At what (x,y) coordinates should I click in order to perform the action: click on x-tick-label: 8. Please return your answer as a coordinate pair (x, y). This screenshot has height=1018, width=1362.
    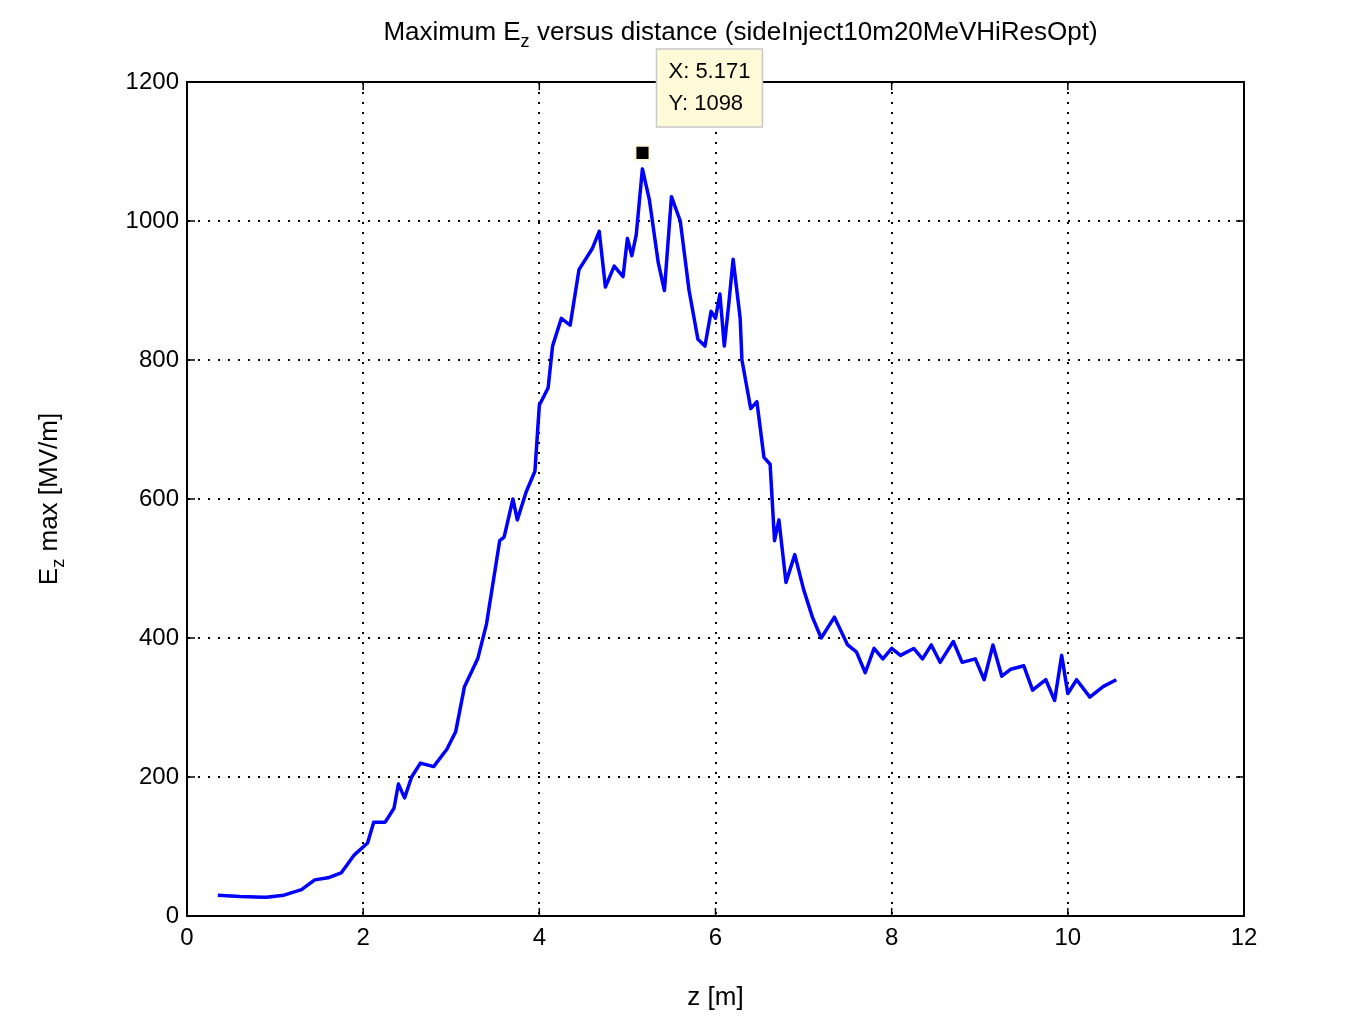
    Looking at the image, I should click on (891, 937).